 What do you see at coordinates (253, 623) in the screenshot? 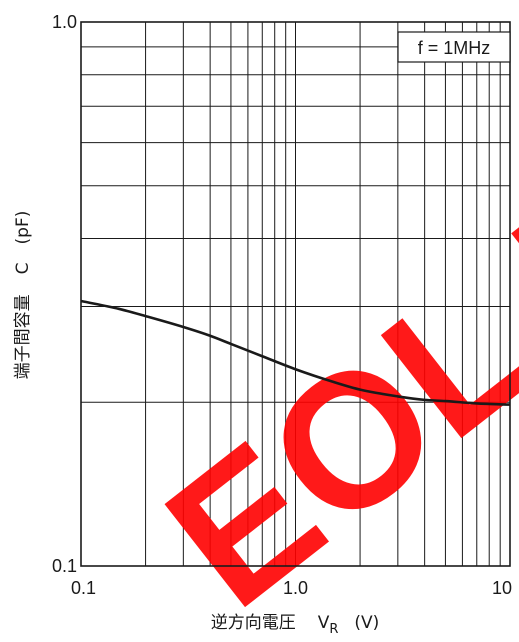
I see `x-axis-label: 逆方向電圧` at bounding box center [253, 623].